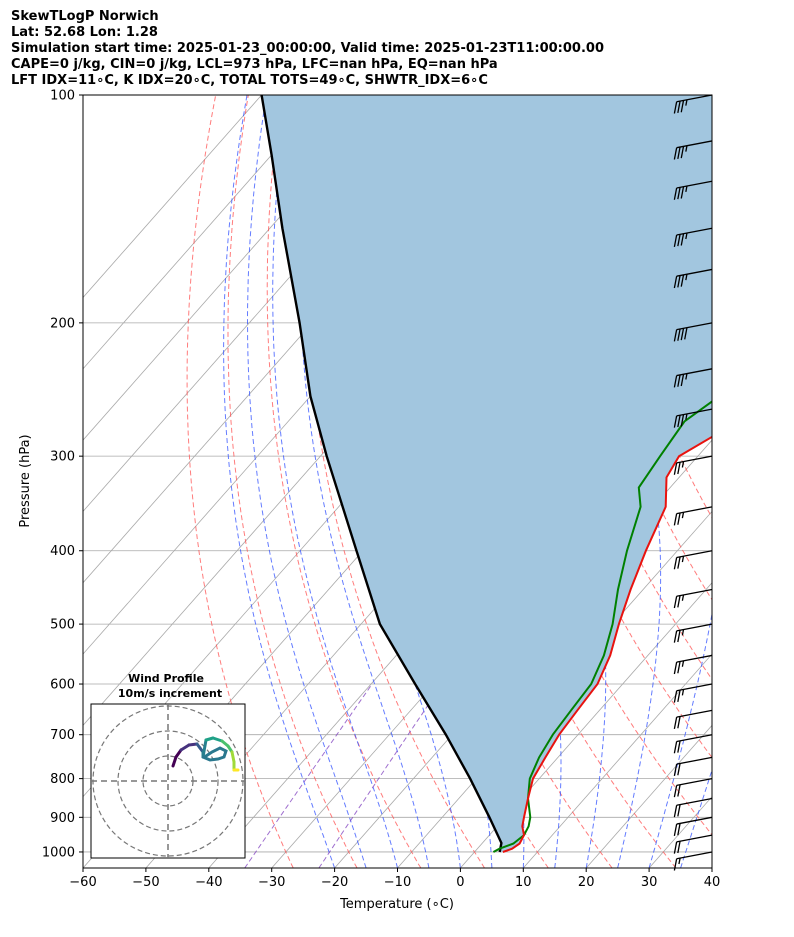 The height and width of the screenshot is (937, 794). I want to click on y-tick-label: 800, so click(62, 779).